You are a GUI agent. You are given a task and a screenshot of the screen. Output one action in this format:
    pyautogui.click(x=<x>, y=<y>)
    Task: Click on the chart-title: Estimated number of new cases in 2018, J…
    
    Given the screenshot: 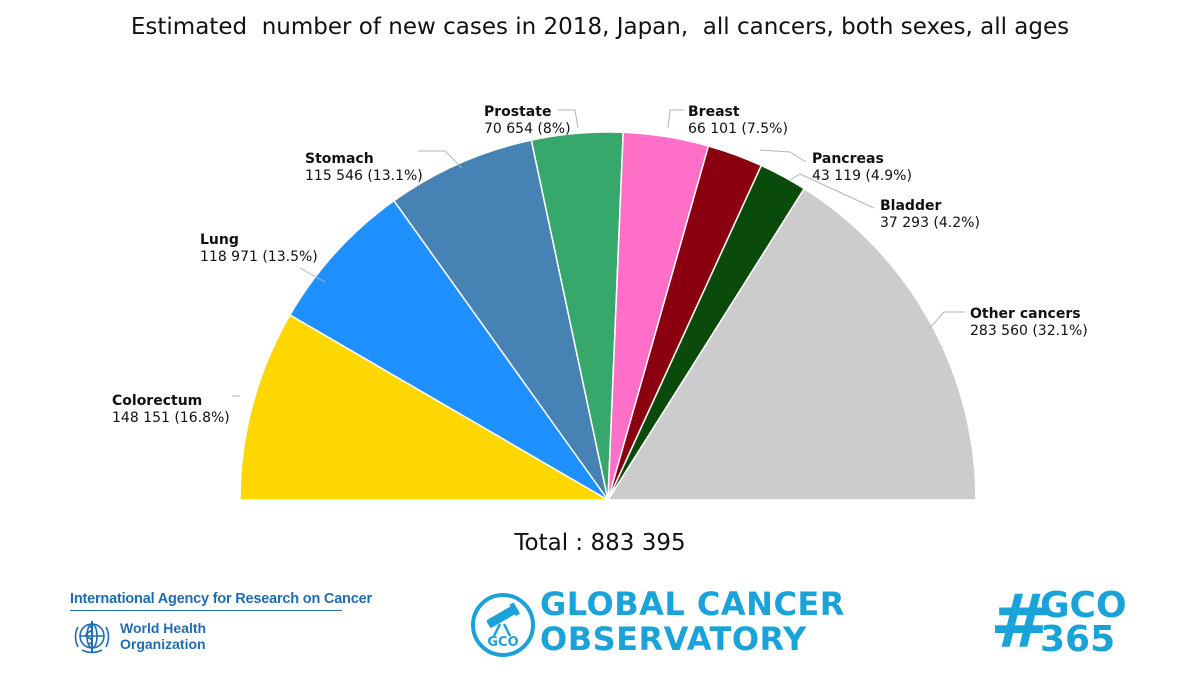 What is the action you would take?
    pyautogui.click(x=600, y=27)
    